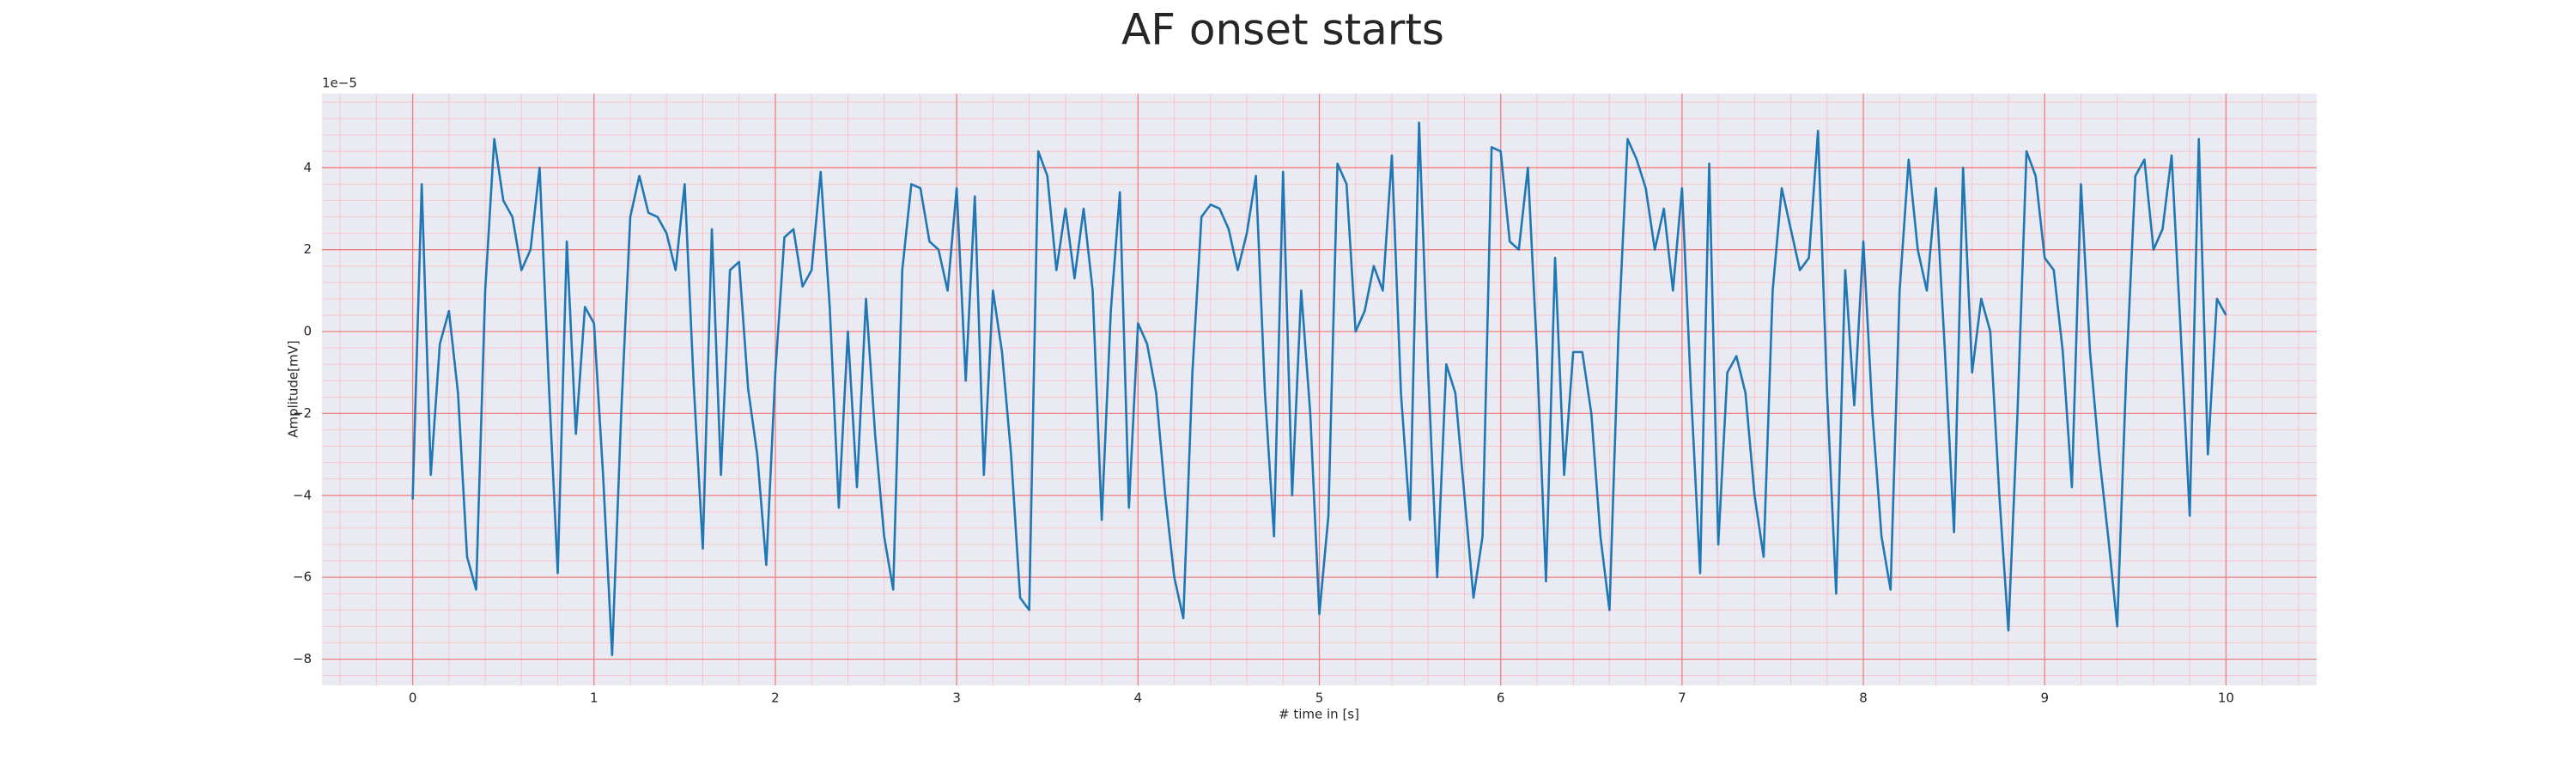  What do you see at coordinates (1501, 698) in the screenshot?
I see `x-tick-label: 6` at bounding box center [1501, 698].